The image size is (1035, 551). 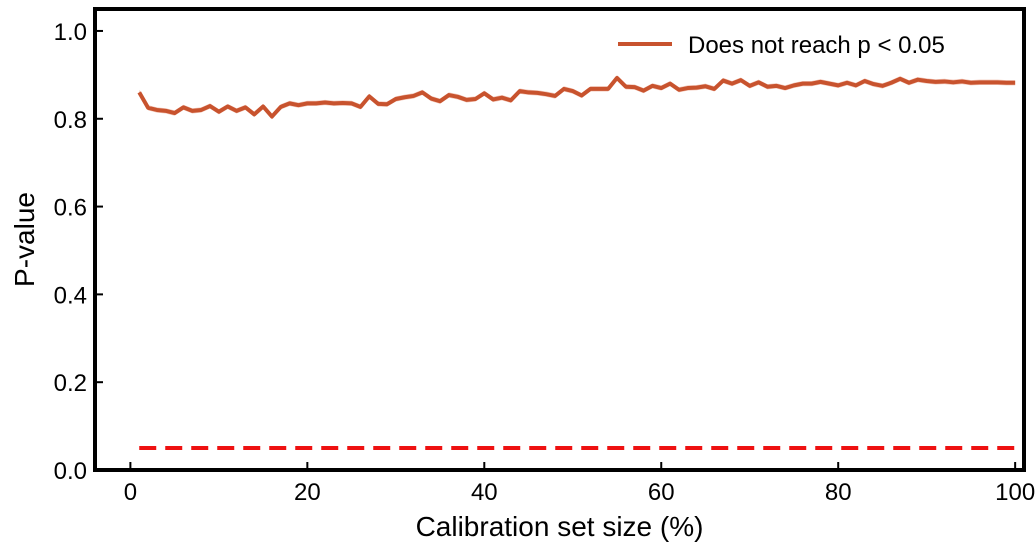 I want to click on y-tick-label: 0.4, so click(x=70, y=295).